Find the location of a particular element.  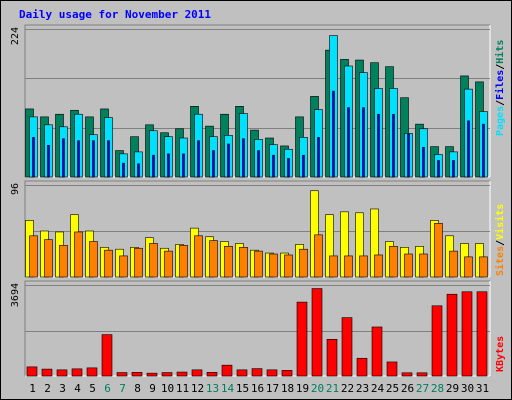

legend-entry: Hits is located at coordinates (500, 52).